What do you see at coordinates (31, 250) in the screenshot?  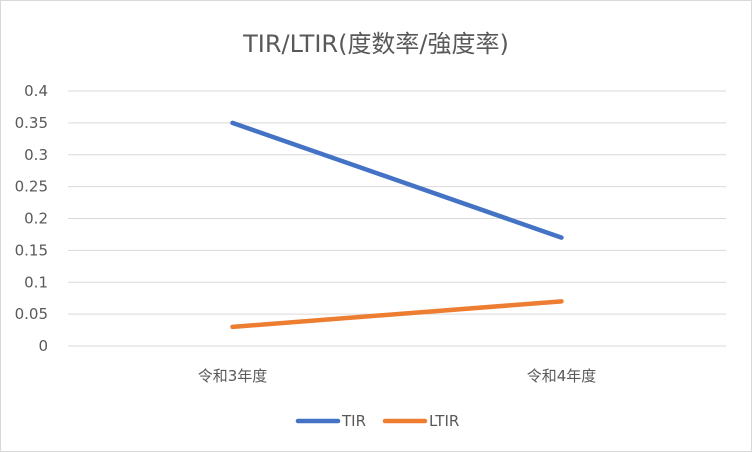 I see `y-tick-label: 0.15` at bounding box center [31, 250].